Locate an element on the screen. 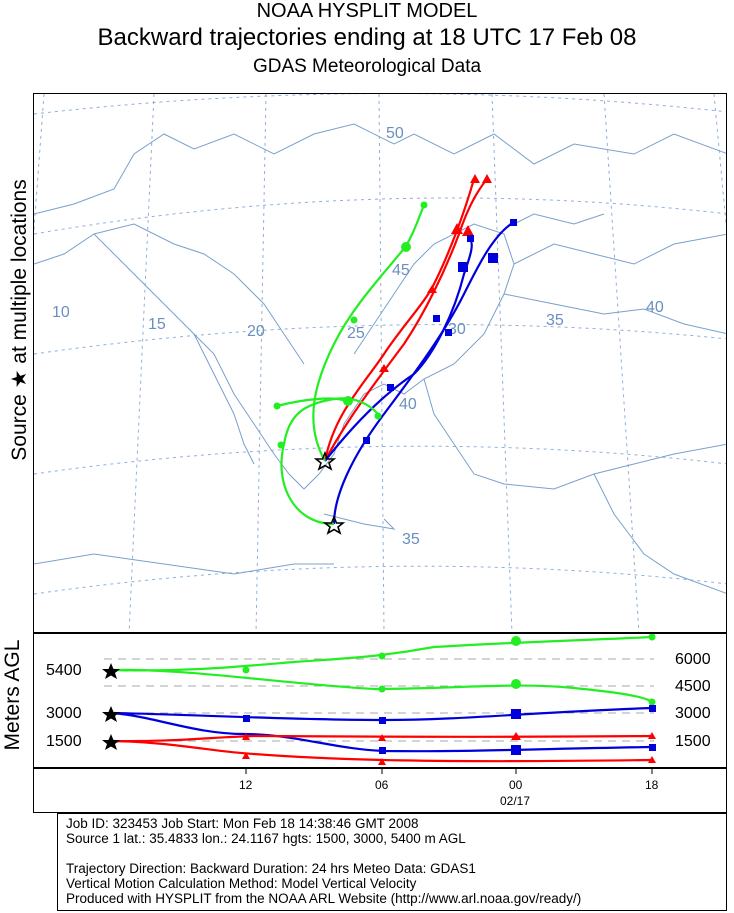  lon-label-40: 40 is located at coordinates (655, 307).